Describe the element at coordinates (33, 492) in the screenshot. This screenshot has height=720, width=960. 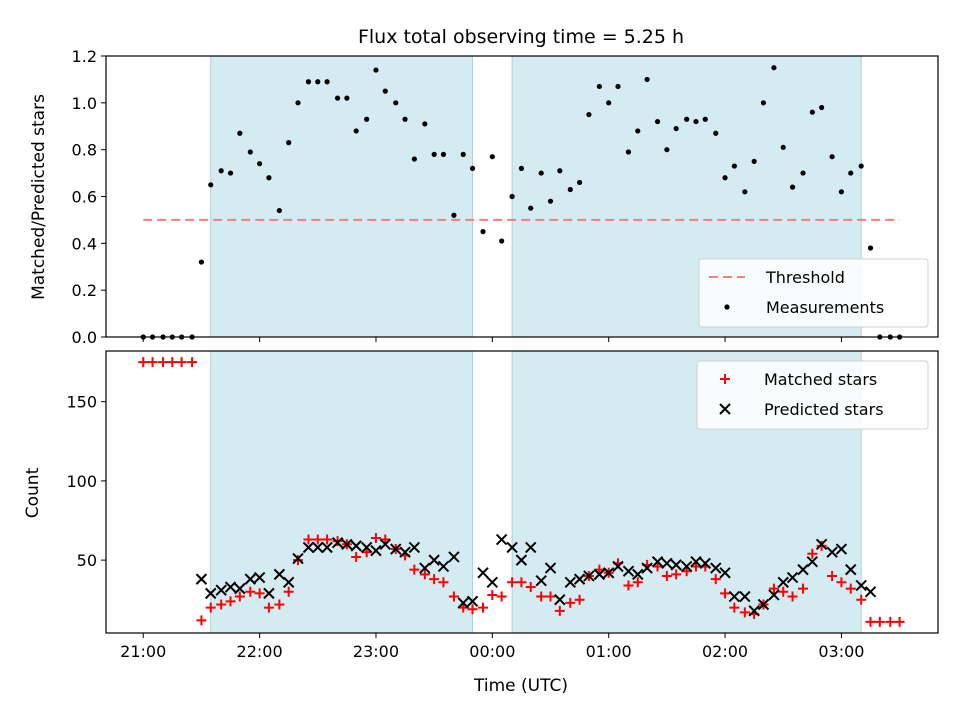
I see `bottom-y-axis-label: Count` at that location.